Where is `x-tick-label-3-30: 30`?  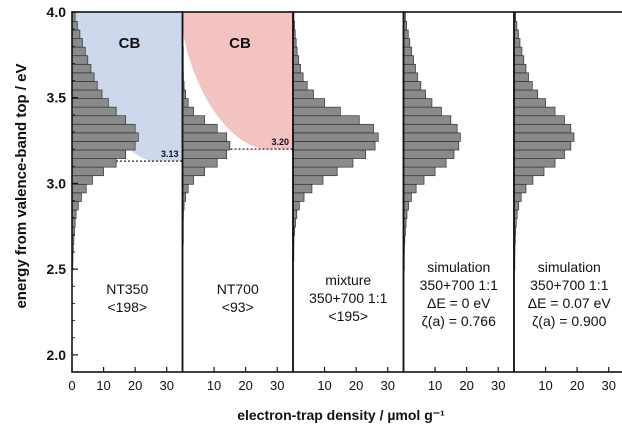
x-tick-label-3-30: 30 is located at coordinates (498, 385).